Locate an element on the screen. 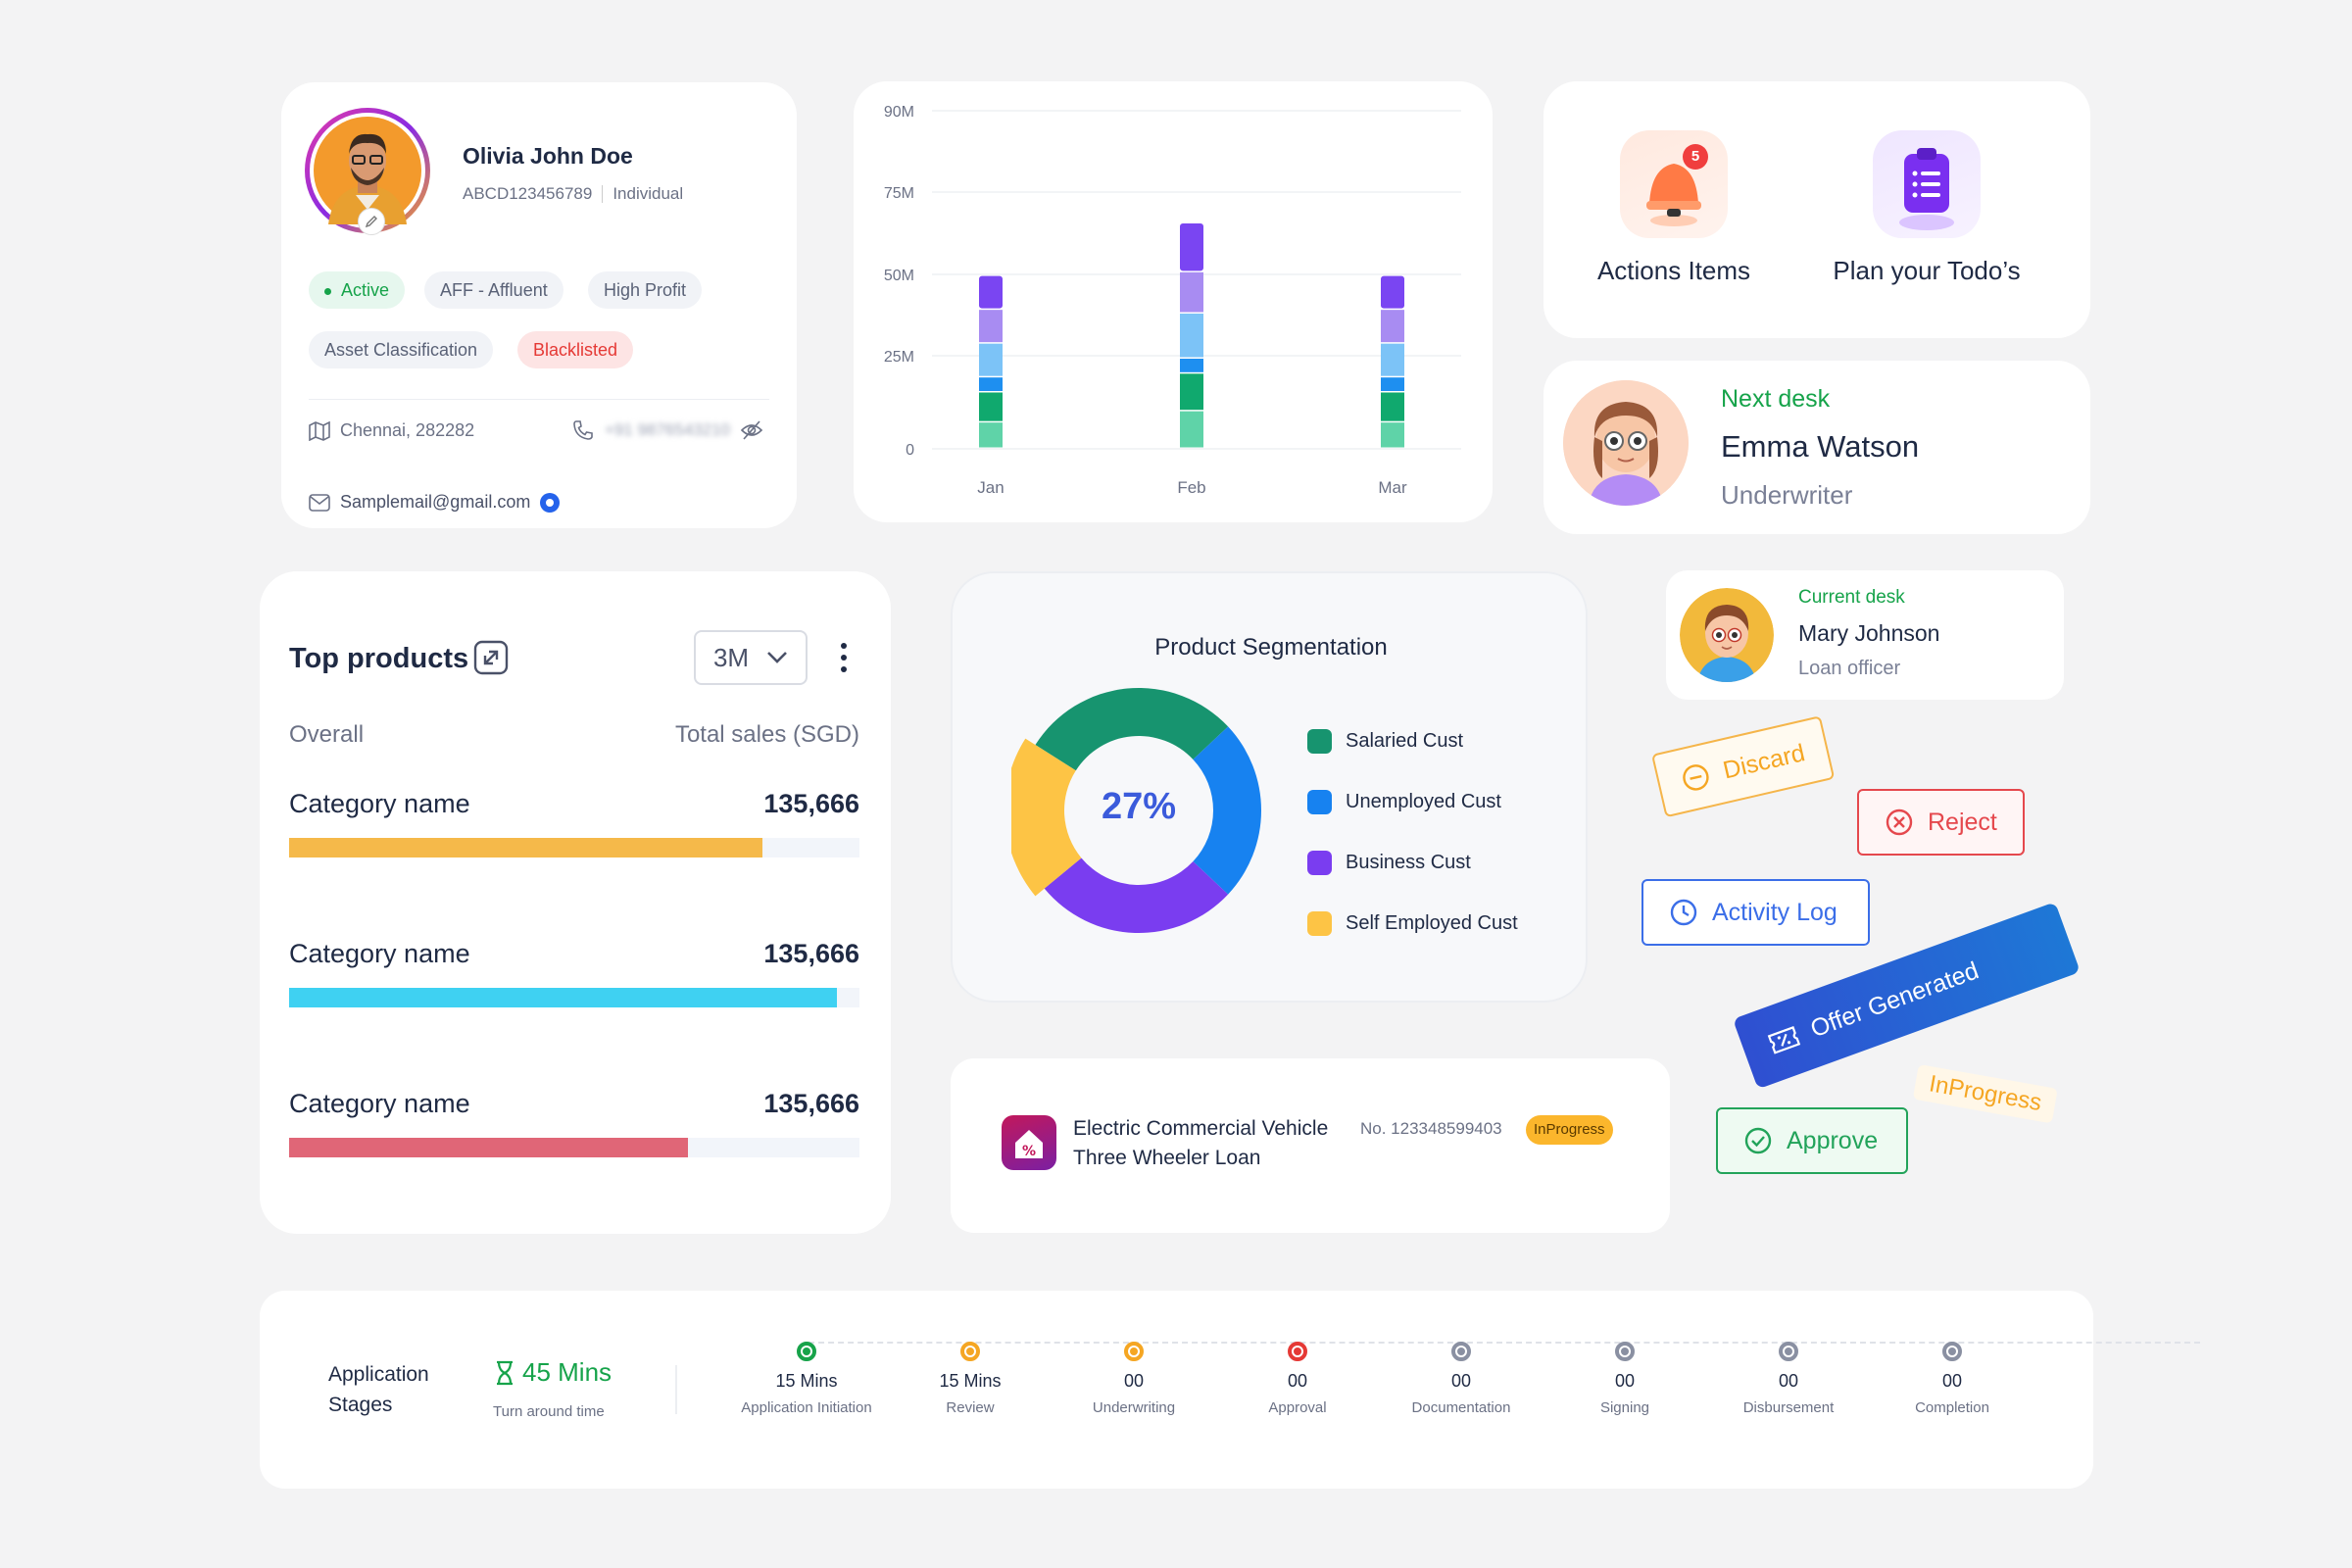 Image resolution: width=2352 pixels, height=1568 pixels. period-select: 3M is located at coordinates (751, 657).